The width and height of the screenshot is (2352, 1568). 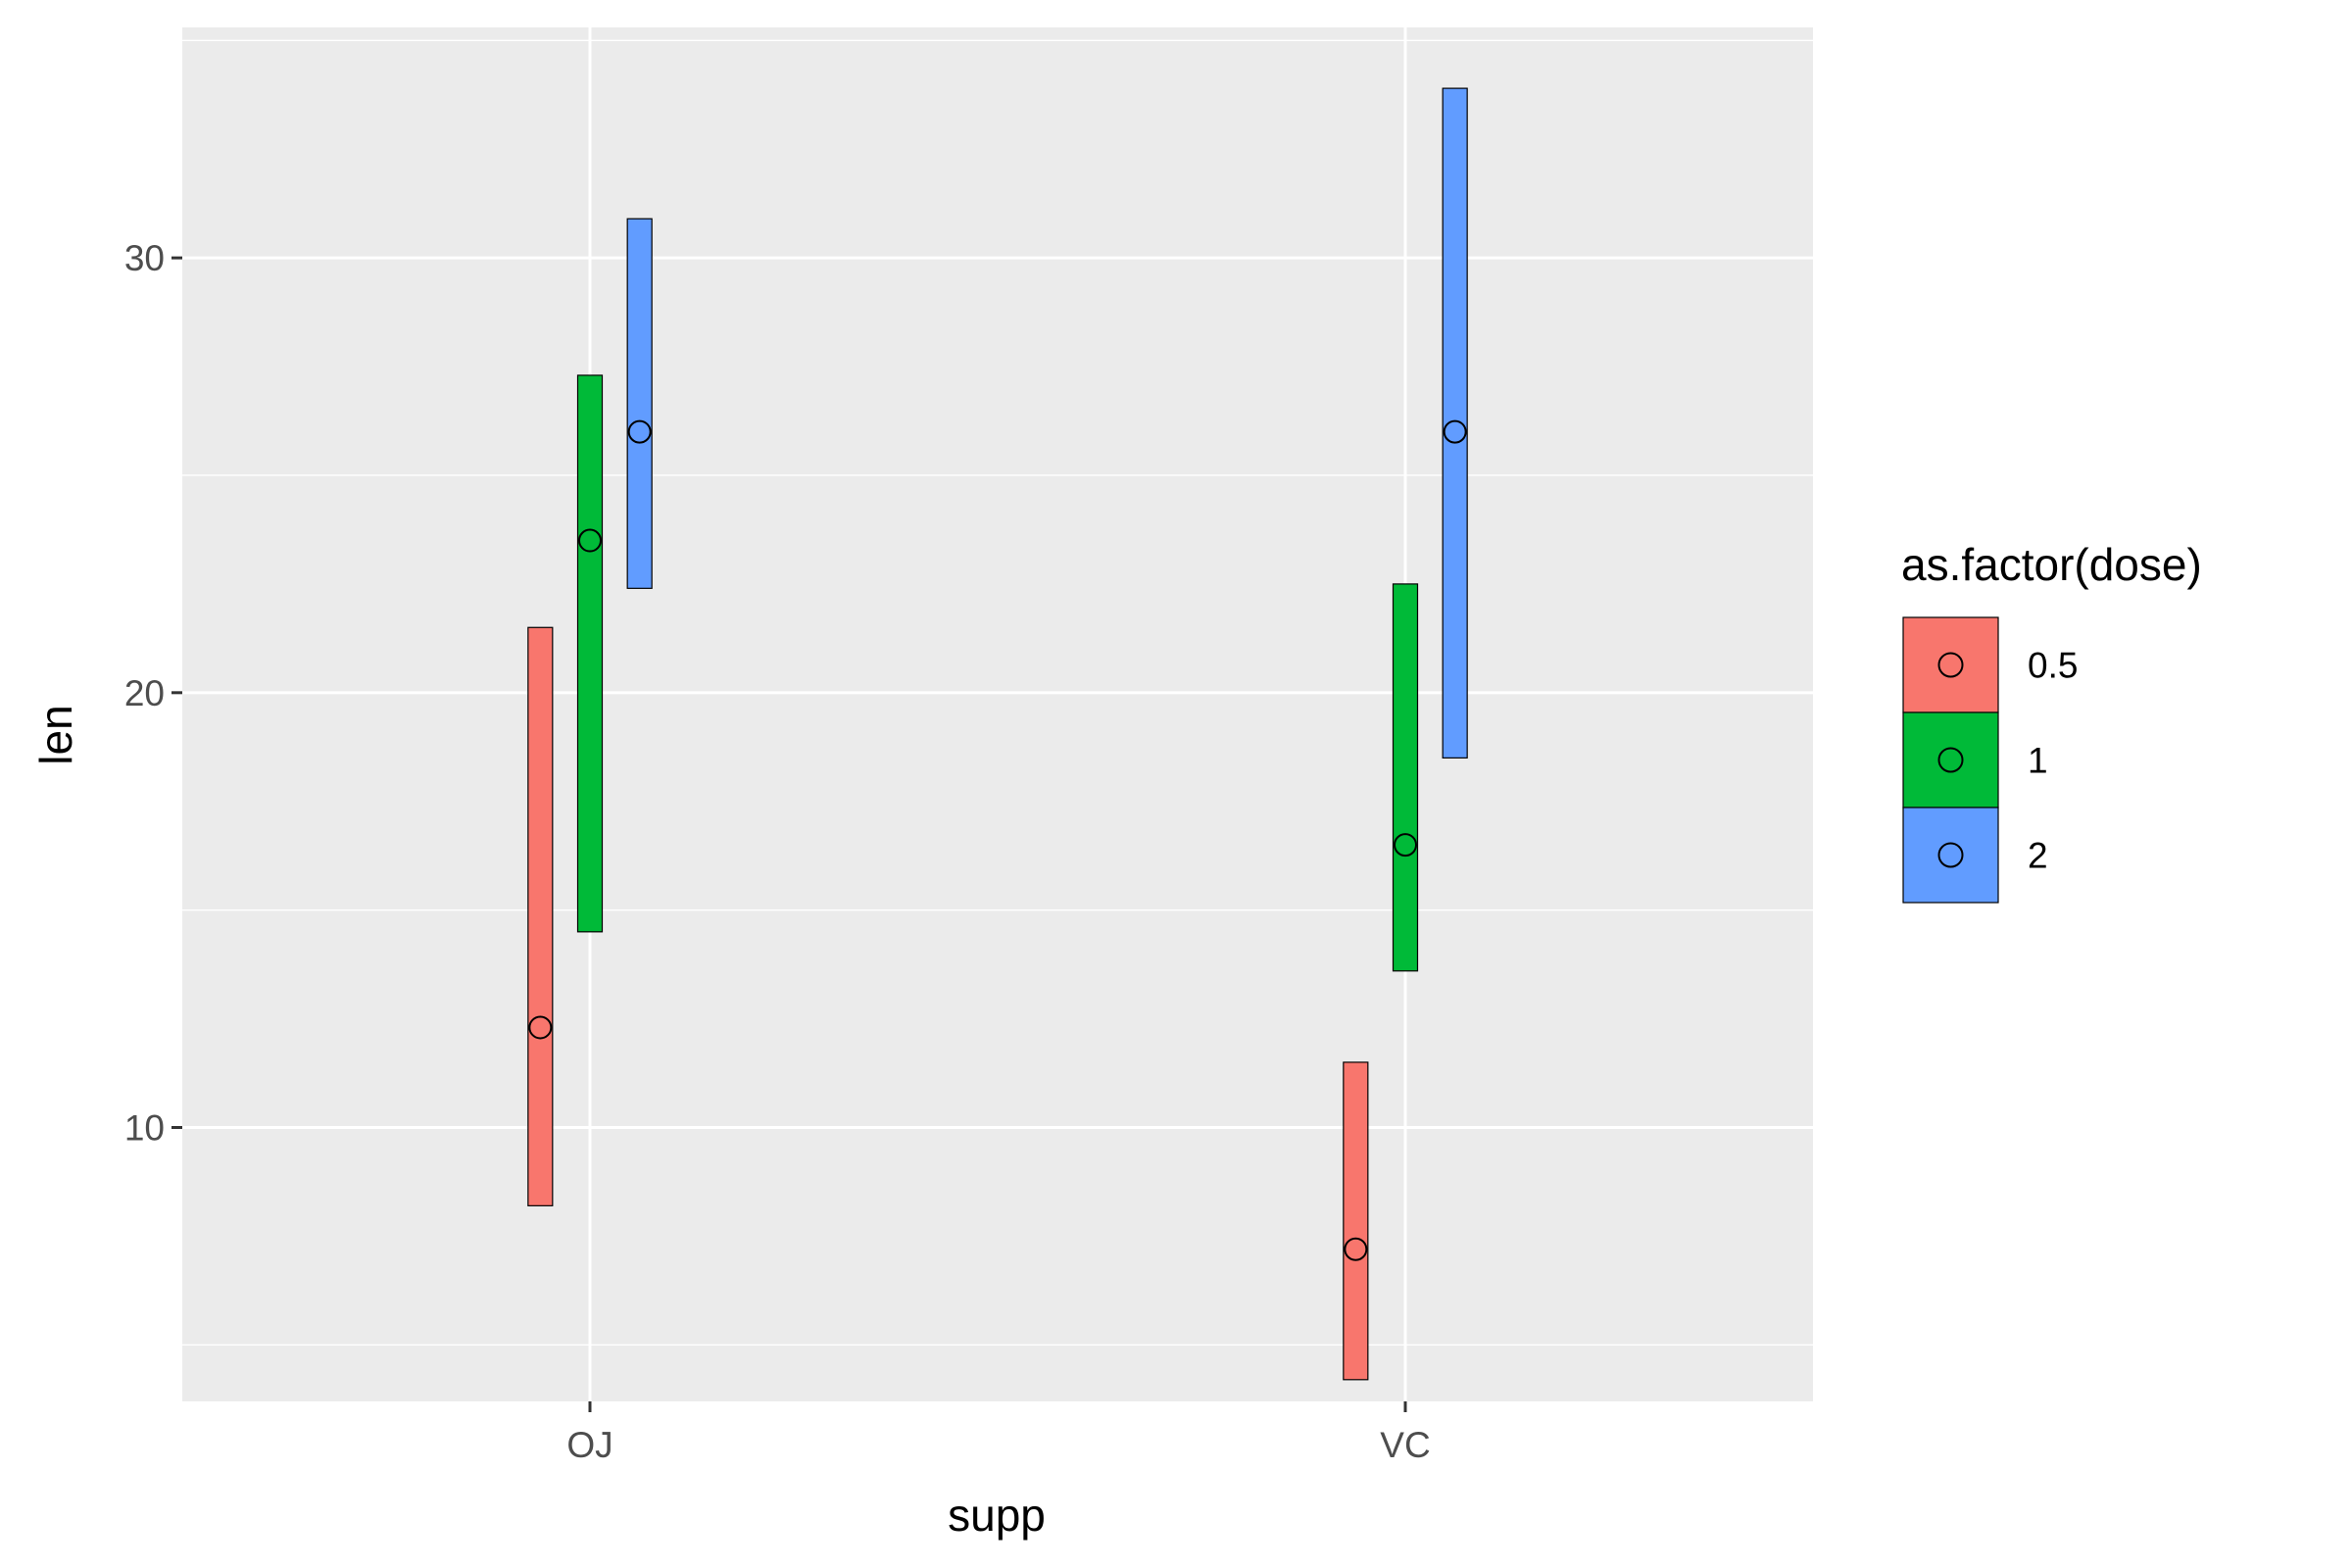 What do you see at coordinates (144, 693) in the screenshot?
I see `y-tick-label: 20` at bounding box center [144, 693].